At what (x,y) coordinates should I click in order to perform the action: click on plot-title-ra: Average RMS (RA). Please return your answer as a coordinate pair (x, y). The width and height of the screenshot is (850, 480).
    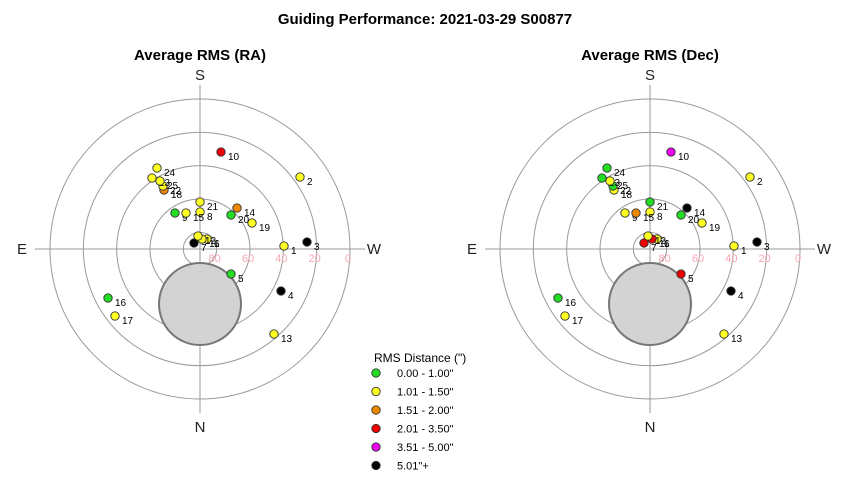
    Looking at the image, I should click on (200, 55).